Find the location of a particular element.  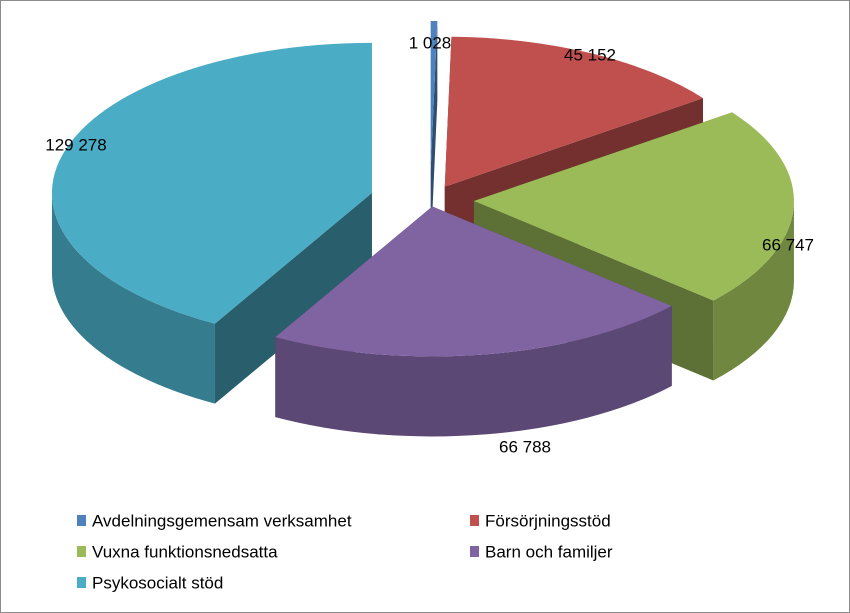

legend-label: Försörjningsstöd is located at coordinates (548, 520).